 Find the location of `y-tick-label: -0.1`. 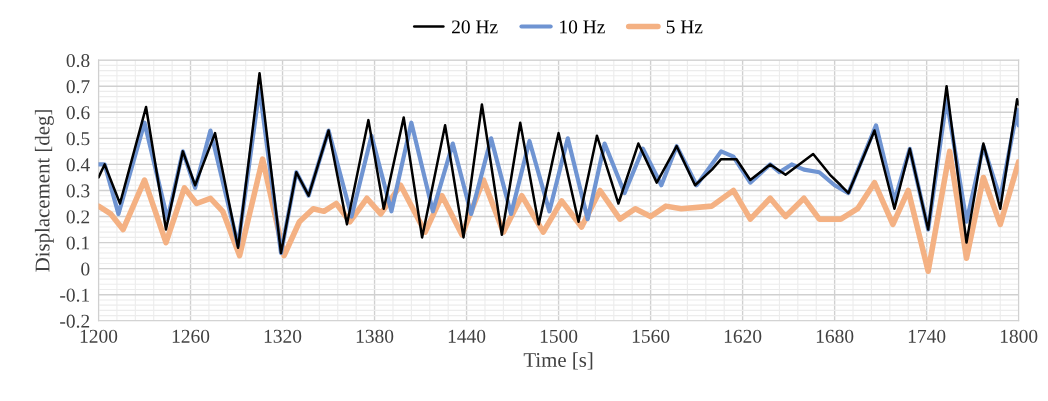

y-tick-label: -0.1 is located at coordinates (75, 295).